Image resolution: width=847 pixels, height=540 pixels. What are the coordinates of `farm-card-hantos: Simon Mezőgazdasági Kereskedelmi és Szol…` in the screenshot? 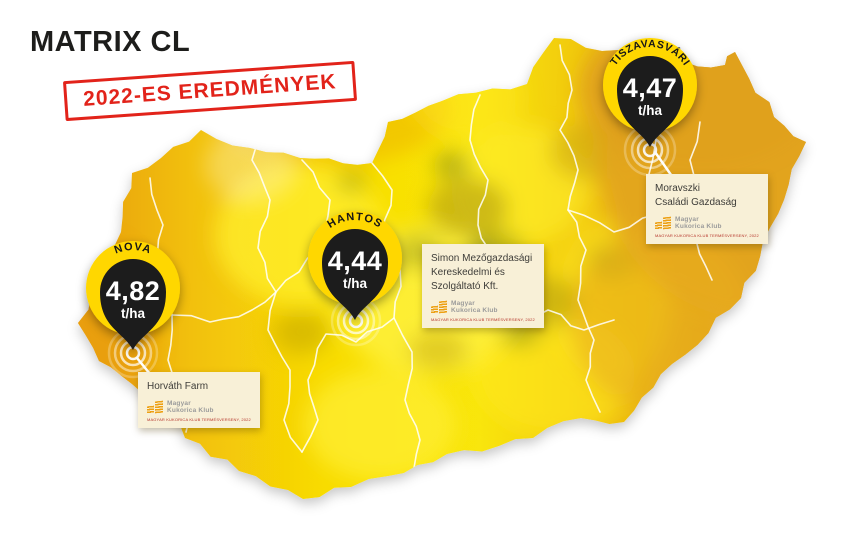 It's located at (483, 286).